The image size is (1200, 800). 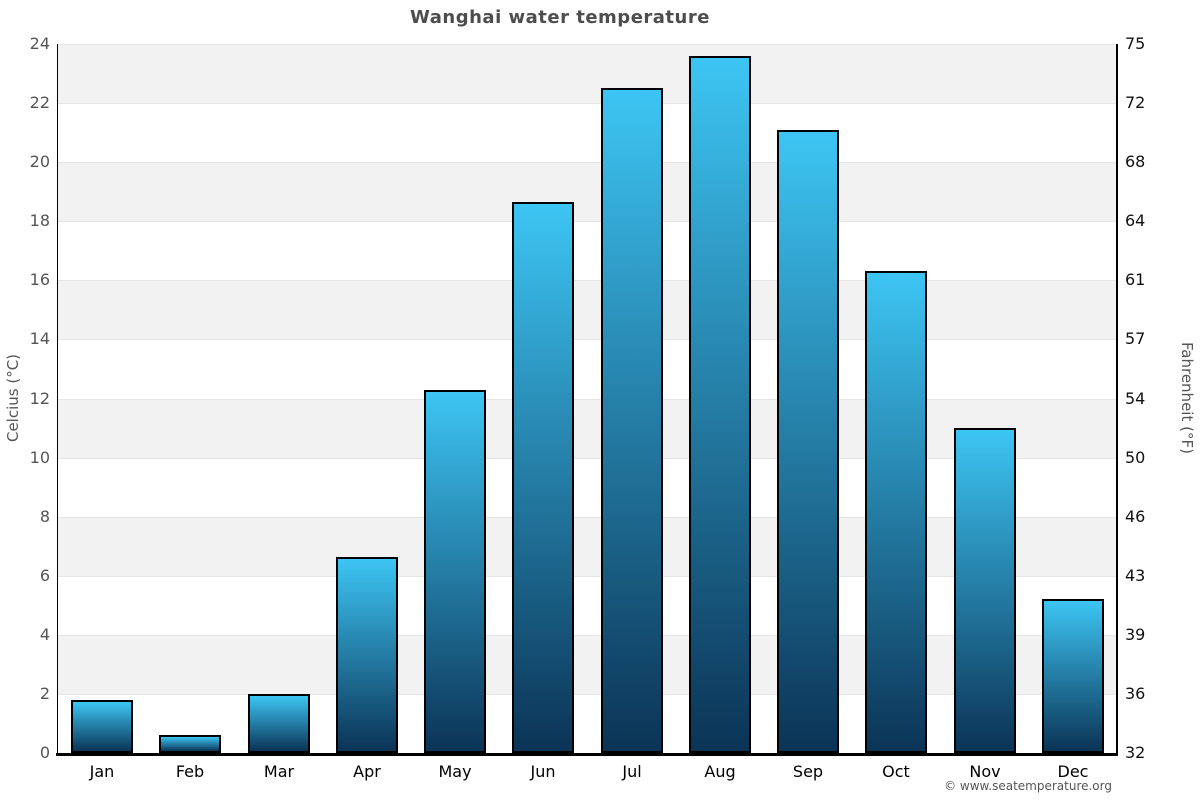 I want to click on chart-title: Wanghai water temperature, so click(x=560, y=17).